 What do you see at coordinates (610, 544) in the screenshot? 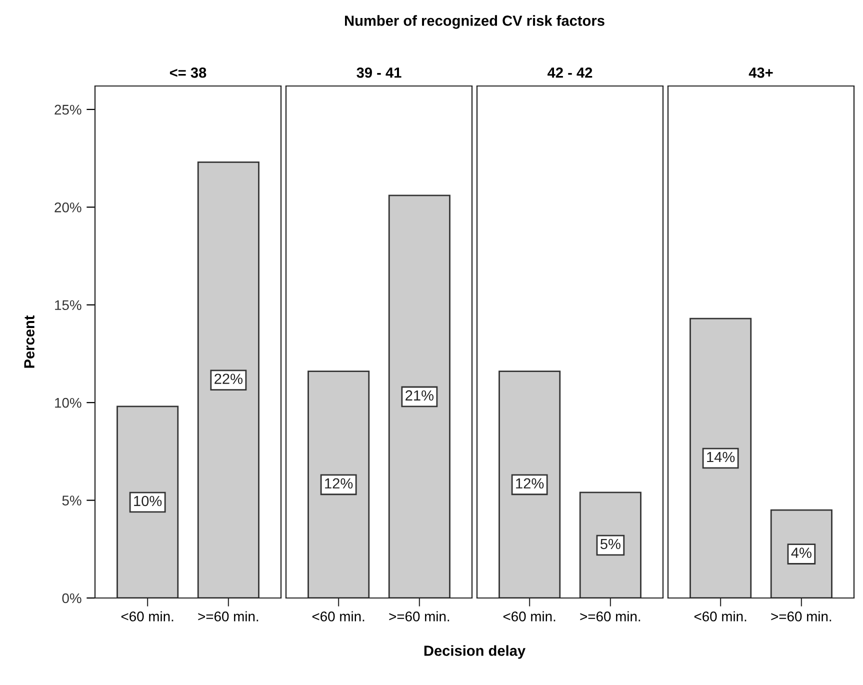
I see `data-label: 5%` at bounding box center [610, 544].